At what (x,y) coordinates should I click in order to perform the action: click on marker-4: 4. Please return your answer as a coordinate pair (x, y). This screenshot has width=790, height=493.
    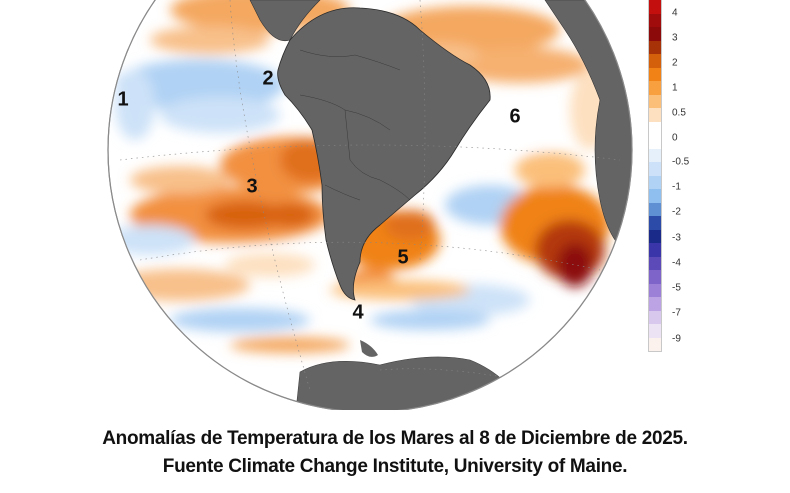
    Looking at the image, I should click on (358, 312).